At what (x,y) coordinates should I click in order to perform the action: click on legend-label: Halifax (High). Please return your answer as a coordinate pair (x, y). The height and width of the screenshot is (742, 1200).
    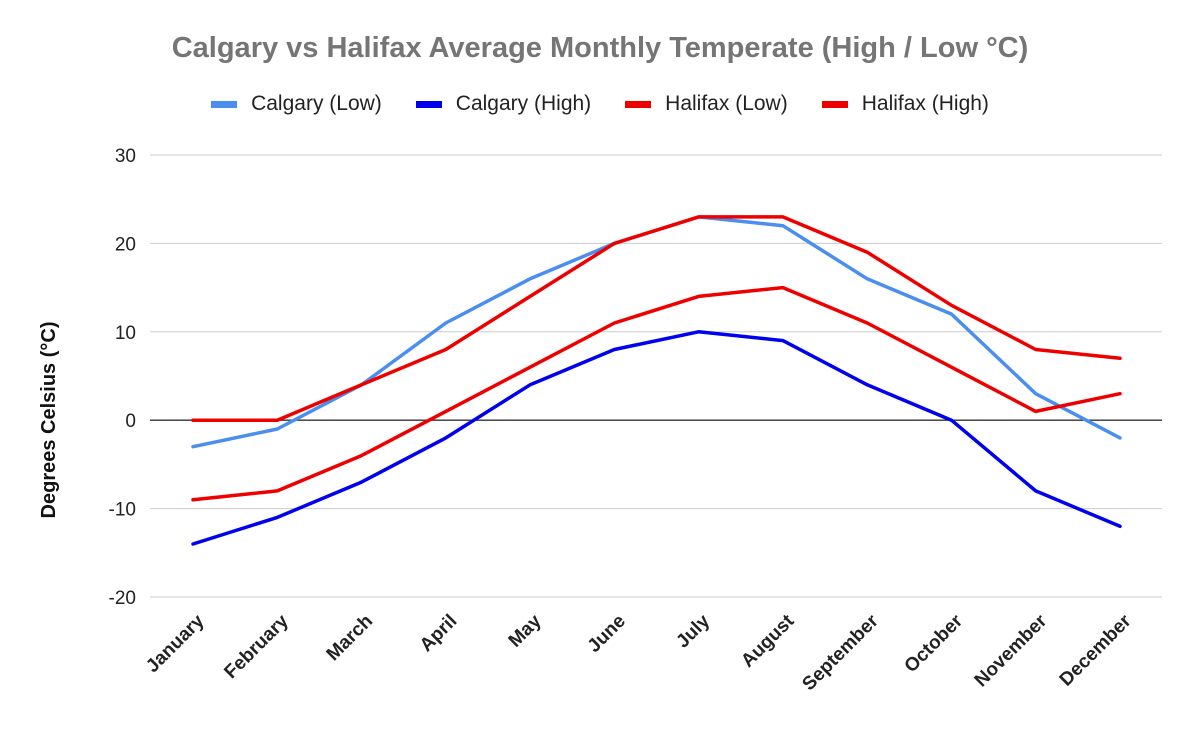
    Looking at the image, I should click on (925, 103).